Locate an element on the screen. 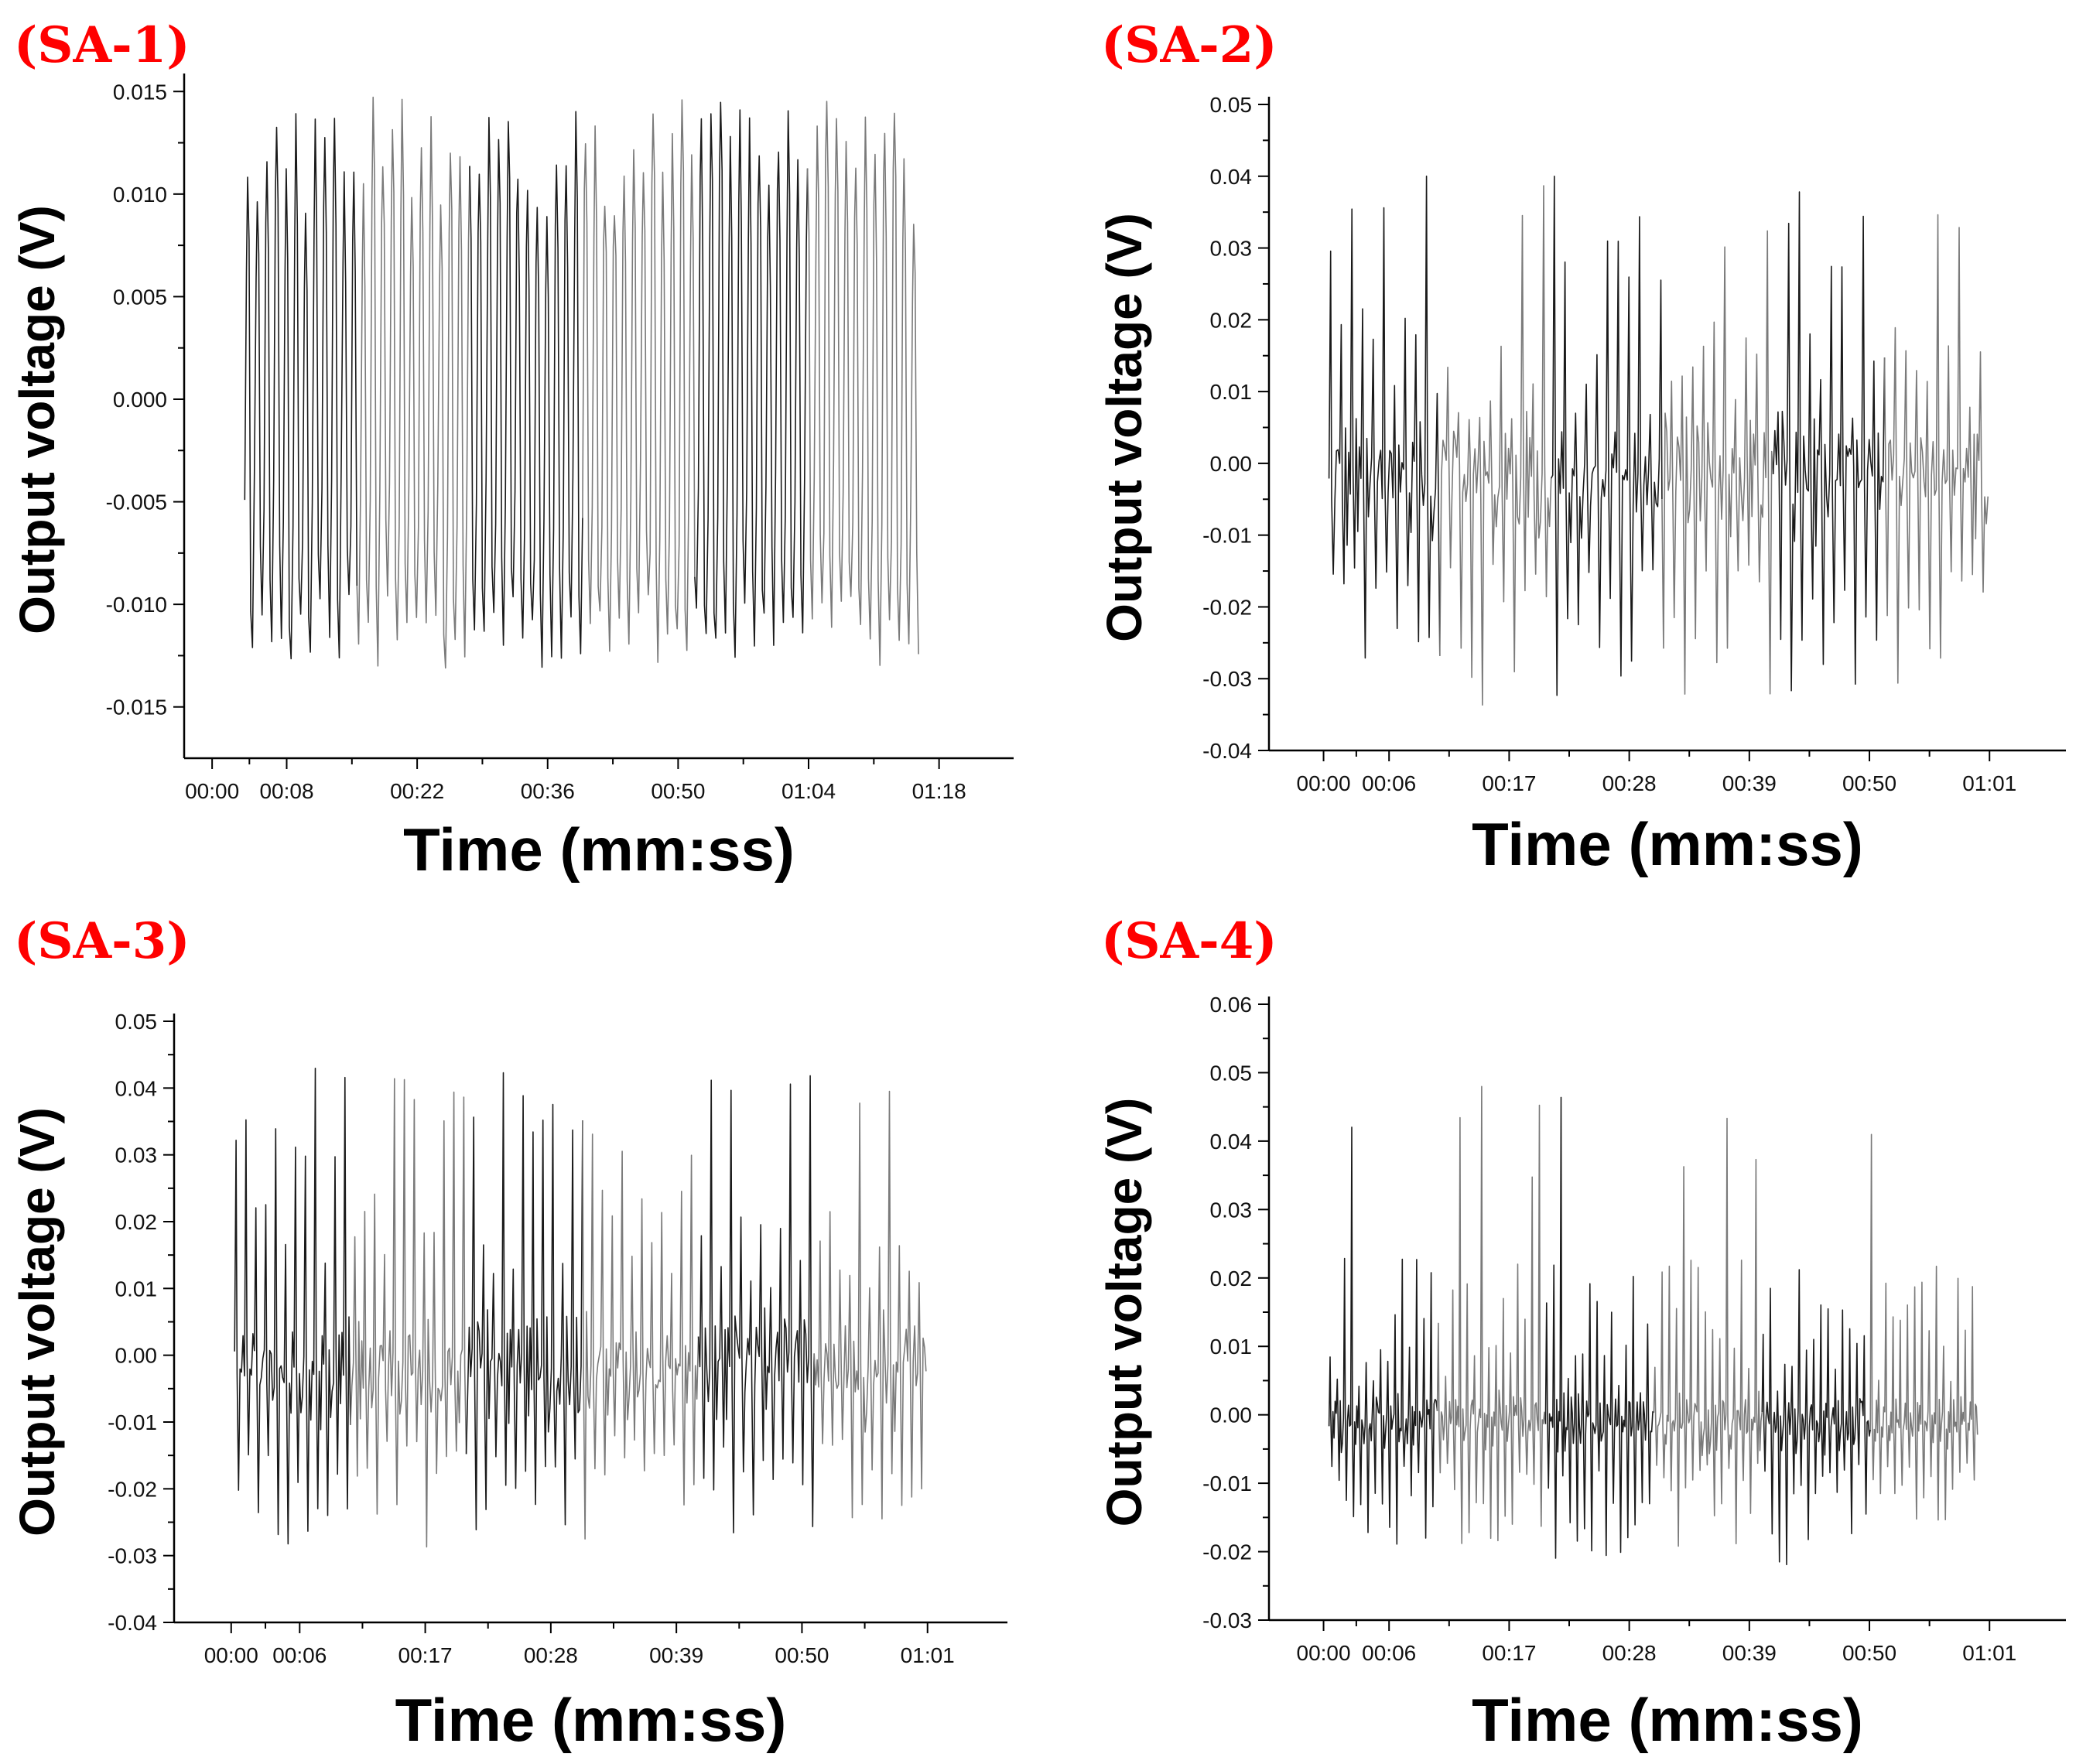 The width and height of the screenshot is (2076, 1764). y-tick-label: 0.010 is located at coordinates (140, 195).